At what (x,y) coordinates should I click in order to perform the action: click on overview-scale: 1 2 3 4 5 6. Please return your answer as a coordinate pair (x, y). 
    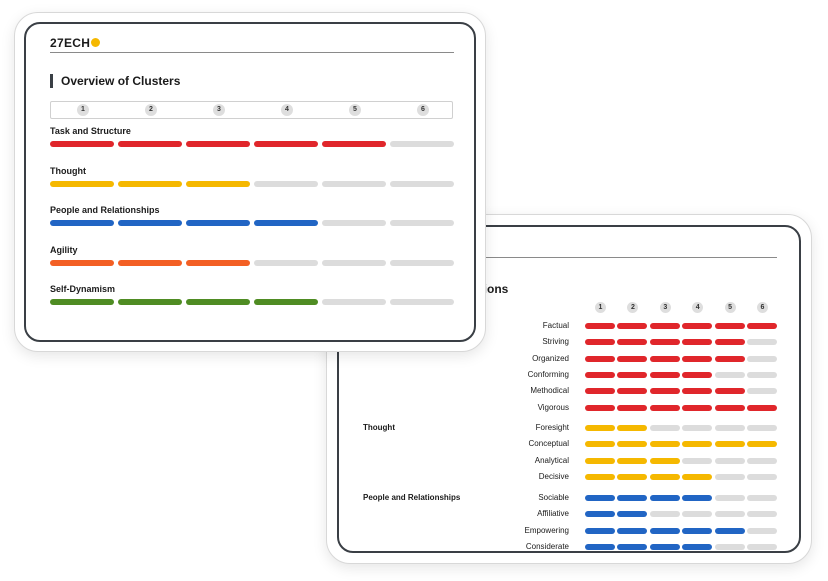
    Looking at the image, I should click on (251, 110).